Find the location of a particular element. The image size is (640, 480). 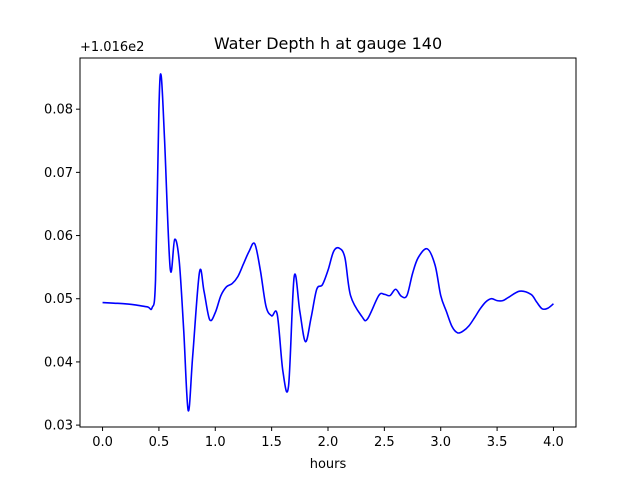

y-tick-label: 0.06 is located at coordinates (58, 236).